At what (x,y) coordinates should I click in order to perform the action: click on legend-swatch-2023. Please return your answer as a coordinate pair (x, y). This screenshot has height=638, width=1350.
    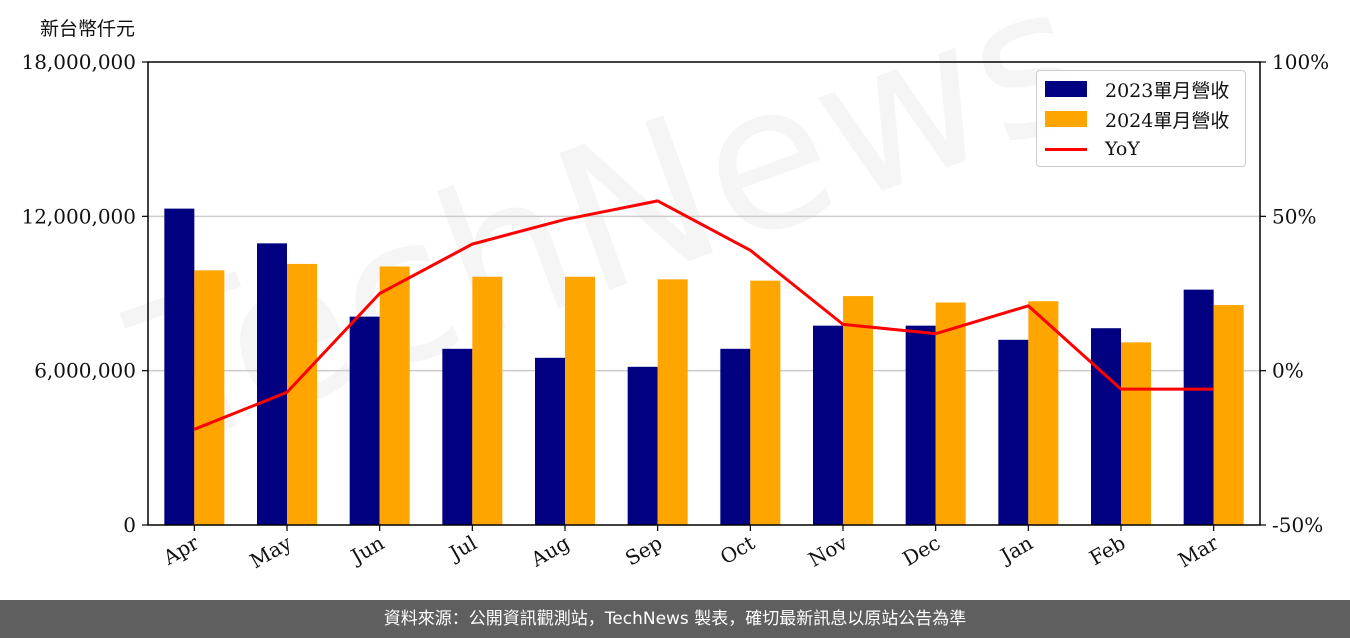
    Looking at the image, I should click on (1066, 89).